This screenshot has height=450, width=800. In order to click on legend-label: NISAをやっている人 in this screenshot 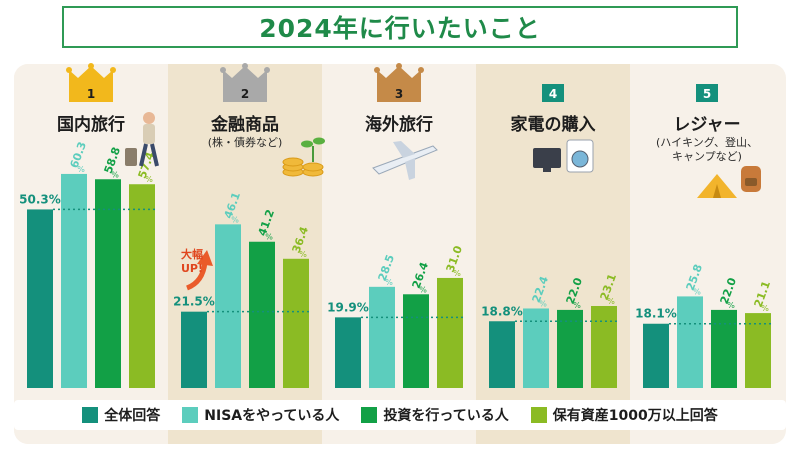, I will do `click(272, 416)`.